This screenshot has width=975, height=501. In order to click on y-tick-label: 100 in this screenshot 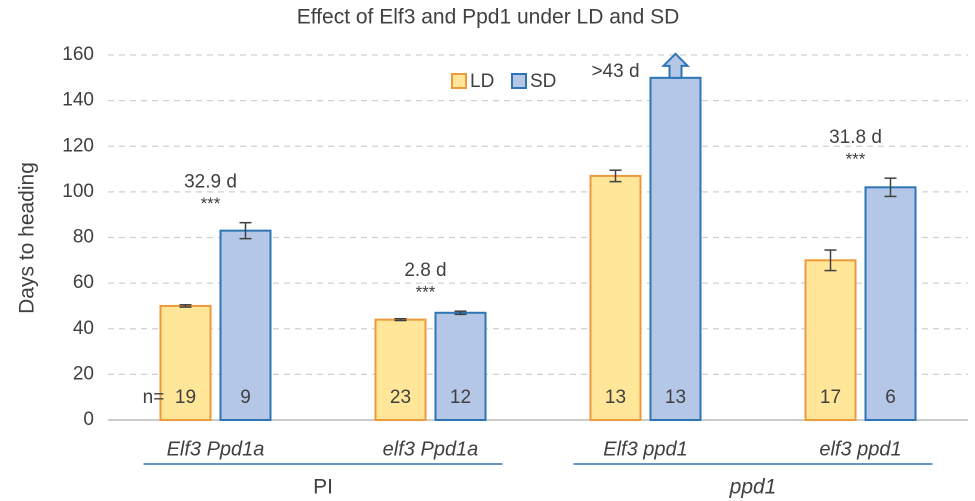, I will do `click(78, 191)`.